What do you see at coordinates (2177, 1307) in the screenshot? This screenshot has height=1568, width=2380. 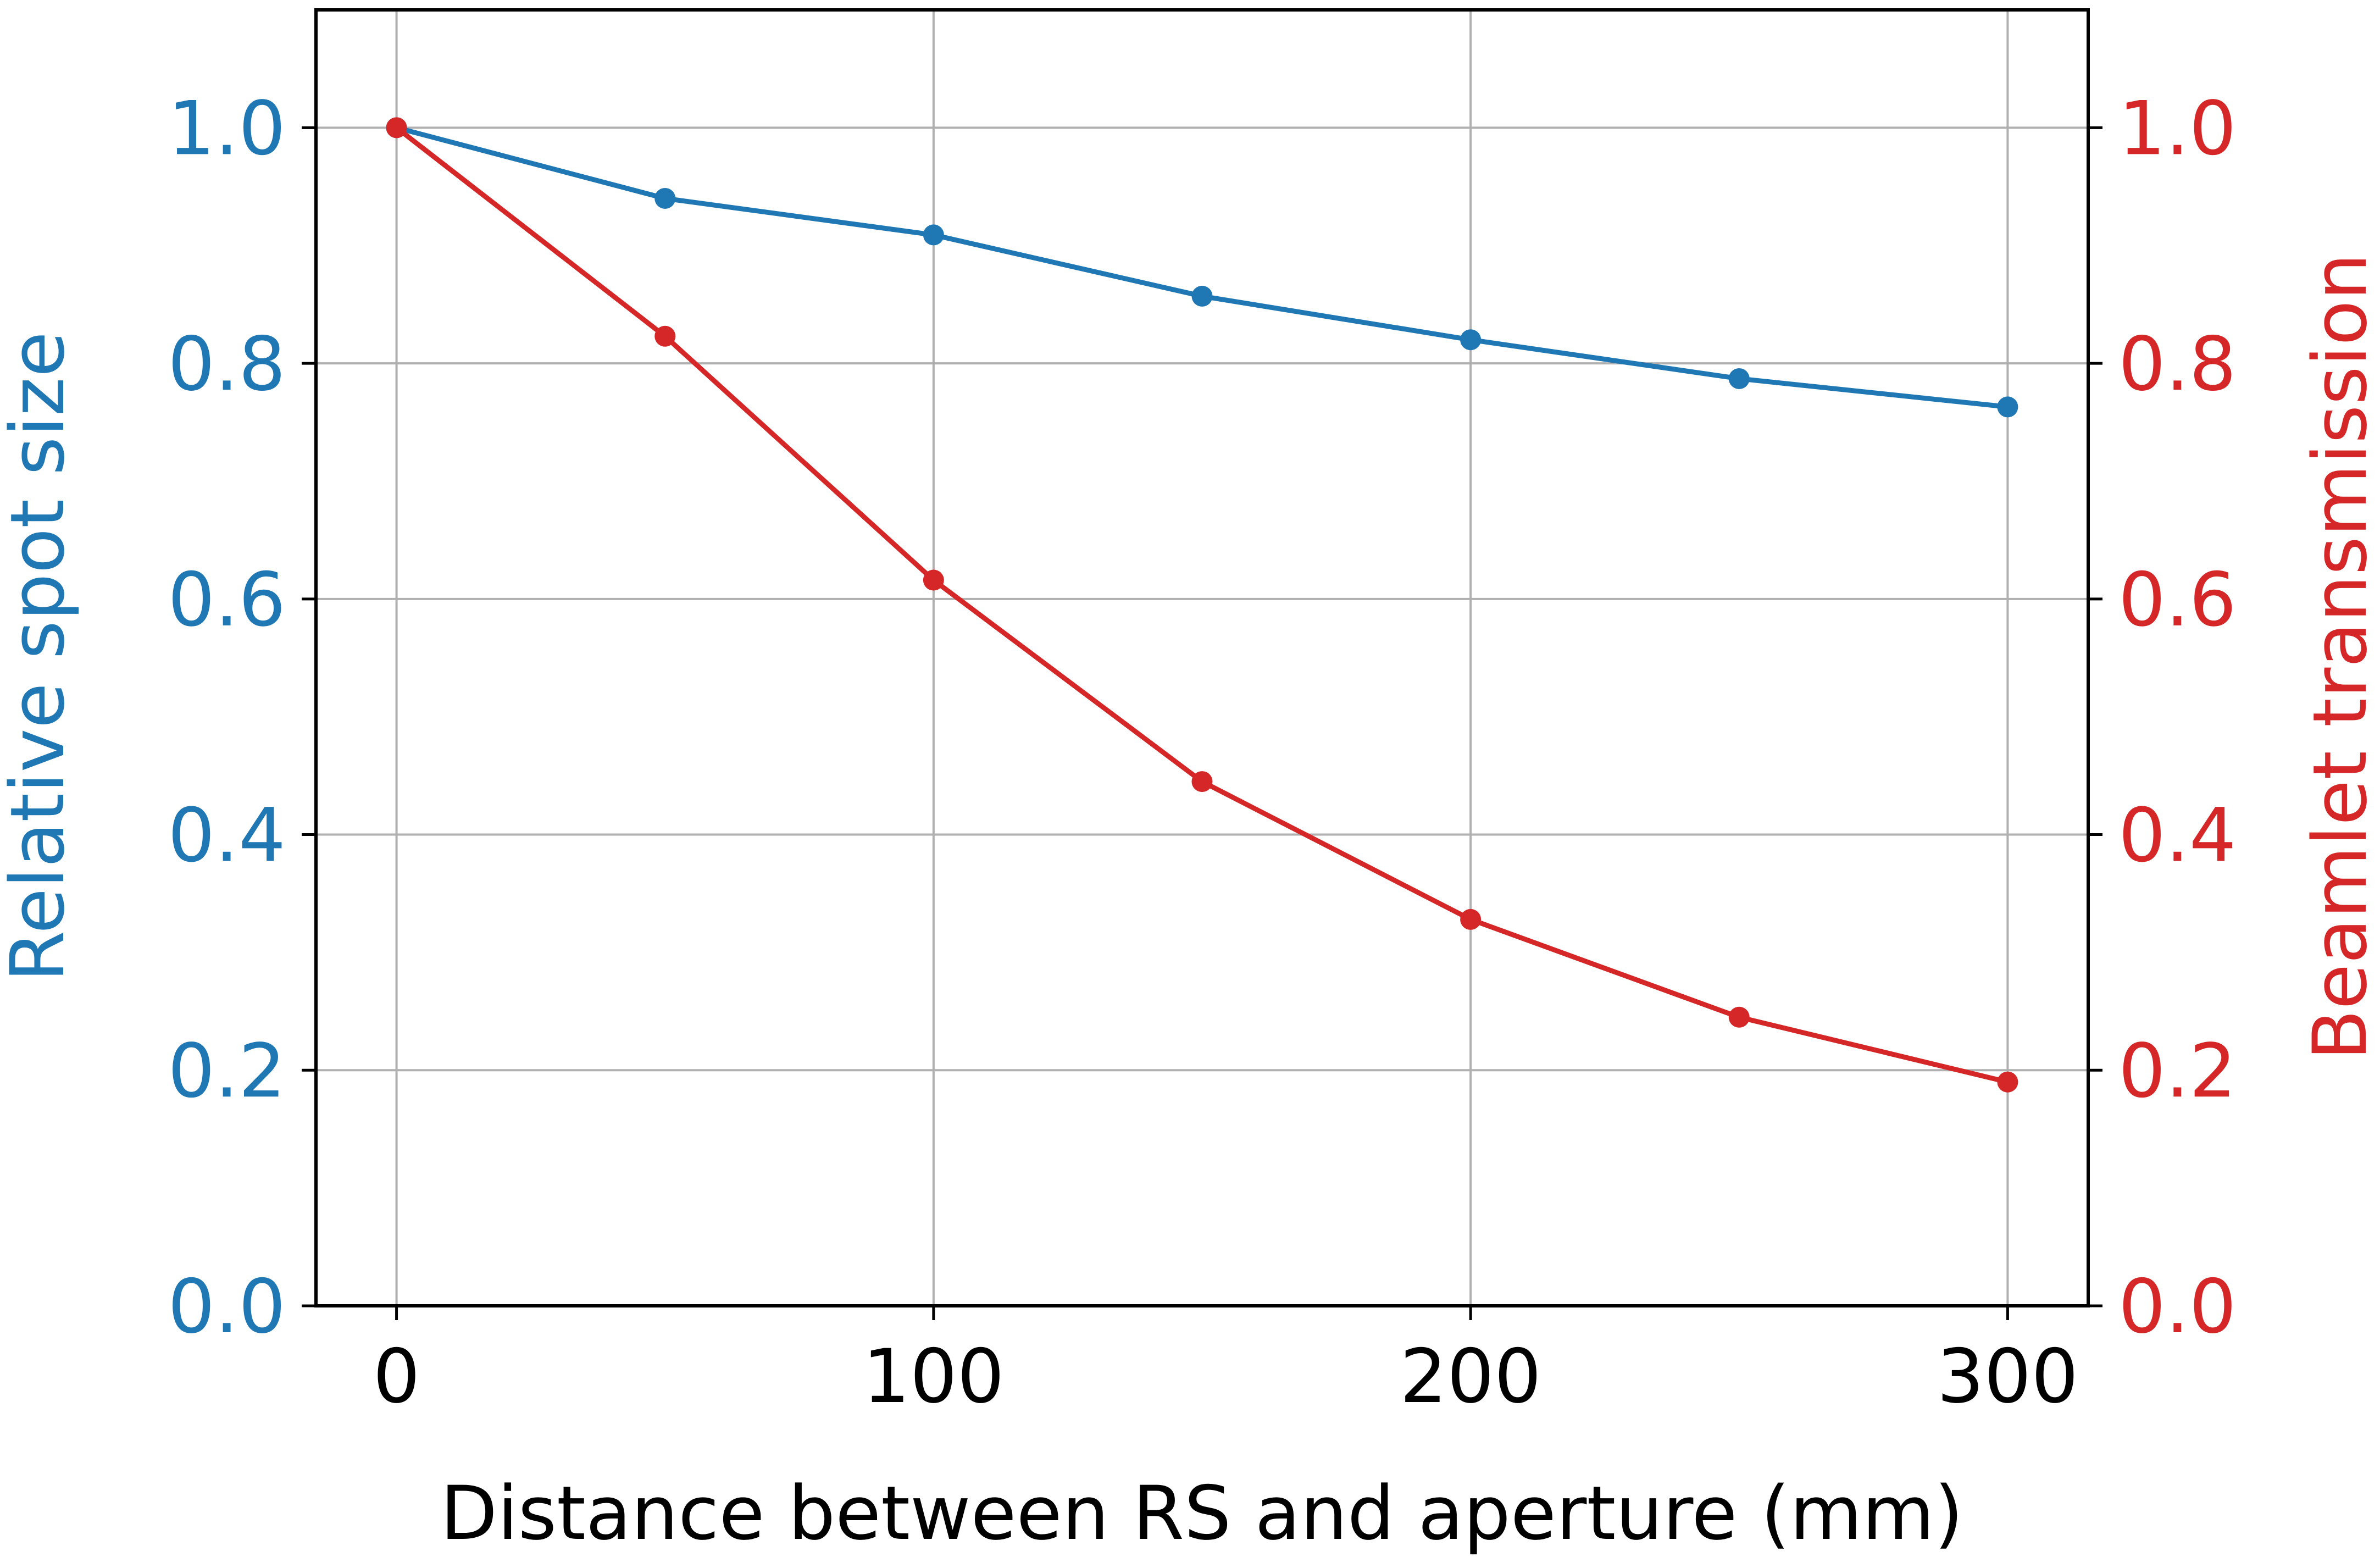 I see `right-y-tick-label: 0.0` at bounding box center [2177, 1307].